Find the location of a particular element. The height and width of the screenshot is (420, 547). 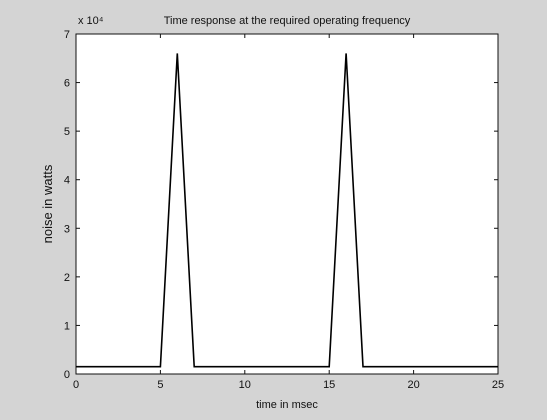

y-axis-exponent: x 10⁴ is located at coordinates (91, 21).